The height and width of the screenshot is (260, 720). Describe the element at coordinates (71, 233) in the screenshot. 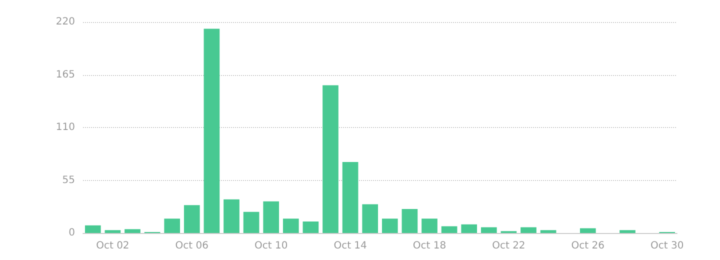

I see `y-tick-label: 0` at that location.